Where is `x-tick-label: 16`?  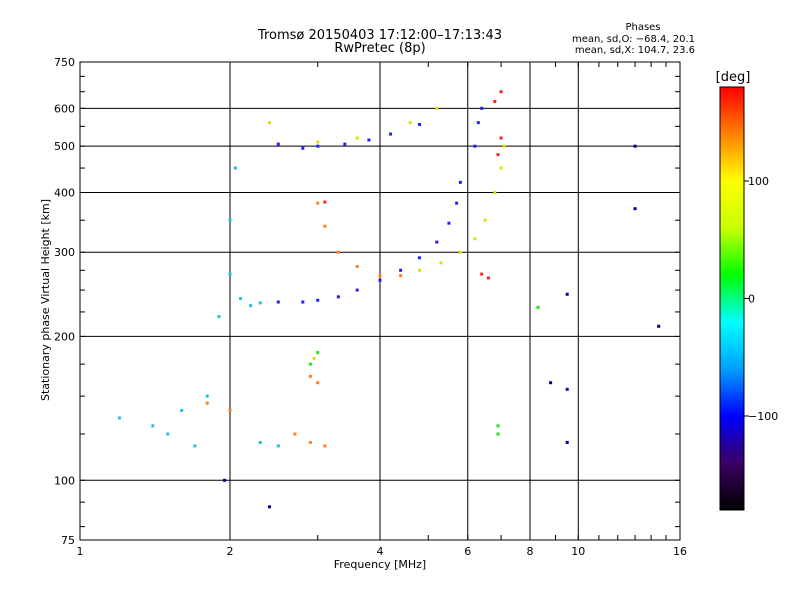
x-tick-label: 16 is located at coordinates (680, 551).